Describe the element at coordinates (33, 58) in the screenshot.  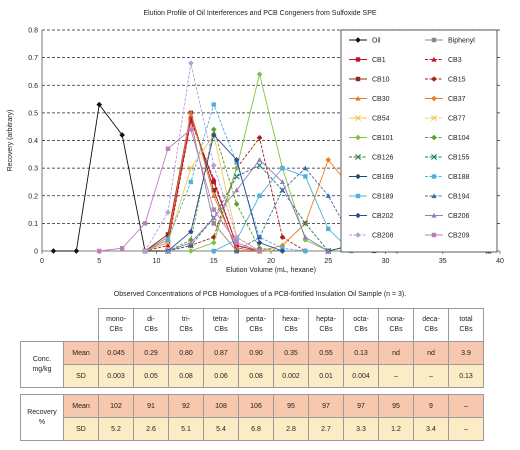
I see `y-tick-label: 0.7` at that location.